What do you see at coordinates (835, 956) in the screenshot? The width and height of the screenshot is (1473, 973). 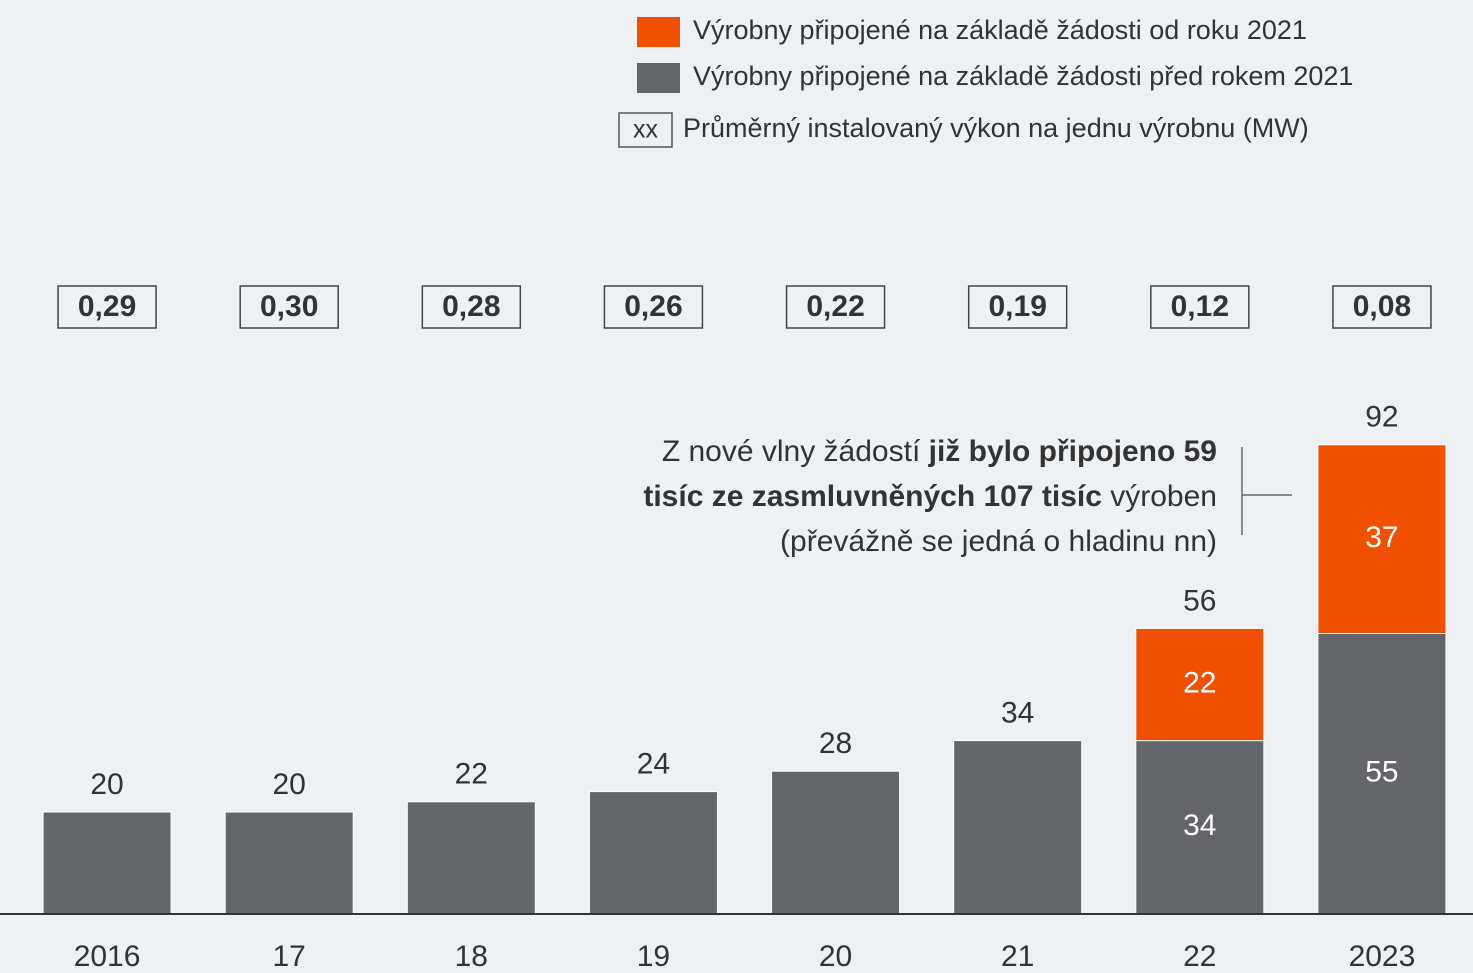 I see `x-tick-label: 20` at bounding box center [835, 956].